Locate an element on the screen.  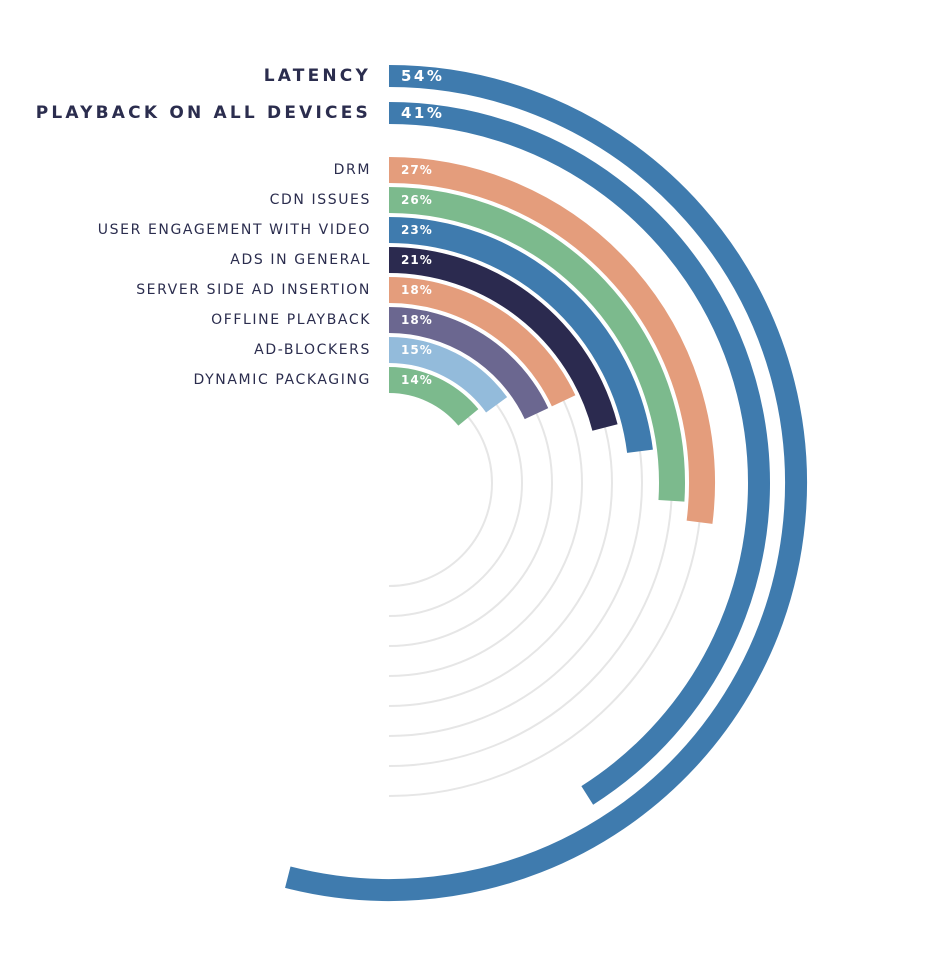
category-label: SERVER SIDE AD INSERTION is located at coordinates (253, 290).